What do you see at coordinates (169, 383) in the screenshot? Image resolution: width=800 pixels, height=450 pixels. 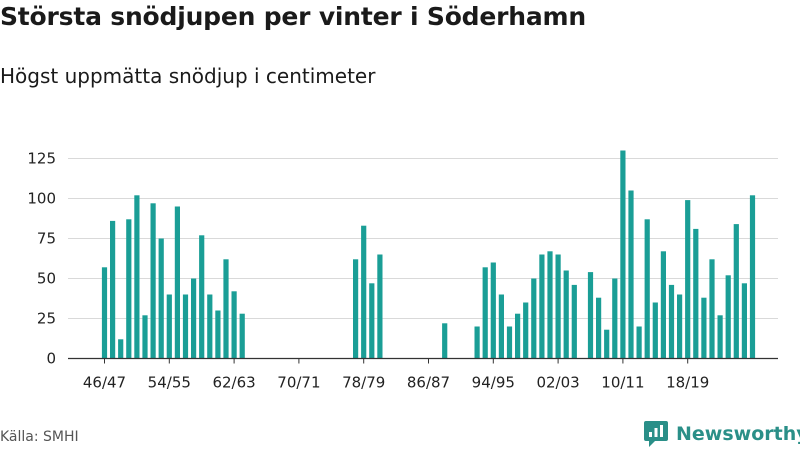 I see `x-tick-label: 54/55` at bounding box center [169, 383].